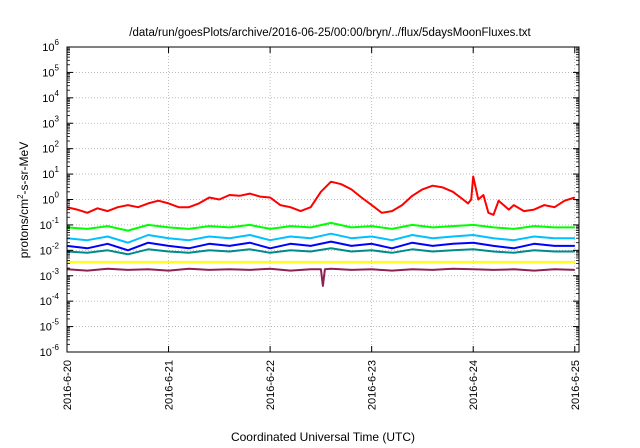  What do you see at coordinates (50, 173) in the screenshot?
I see `y-tick-label: 10¹` at bounding box center [50, 173].